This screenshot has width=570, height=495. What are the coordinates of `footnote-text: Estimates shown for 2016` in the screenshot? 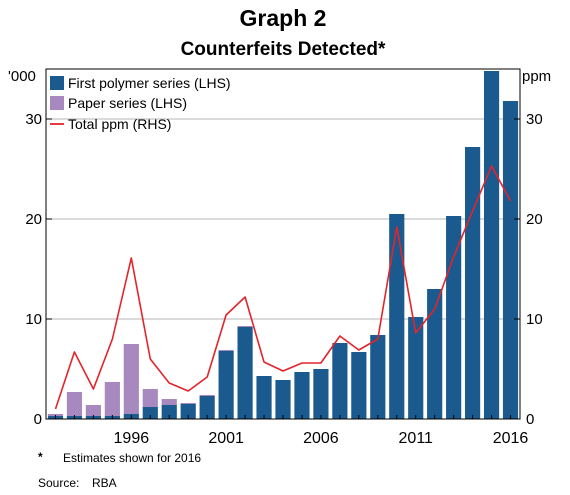 It's located at (132, 458).